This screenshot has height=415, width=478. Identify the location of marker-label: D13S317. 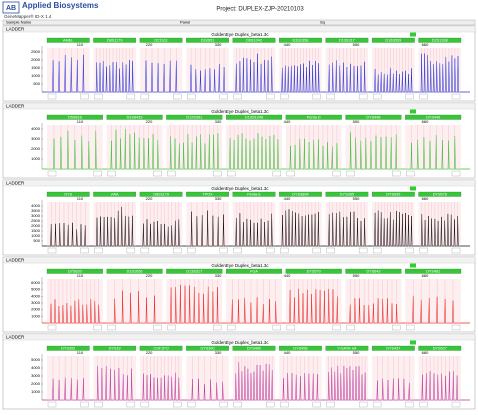
(194, 271).